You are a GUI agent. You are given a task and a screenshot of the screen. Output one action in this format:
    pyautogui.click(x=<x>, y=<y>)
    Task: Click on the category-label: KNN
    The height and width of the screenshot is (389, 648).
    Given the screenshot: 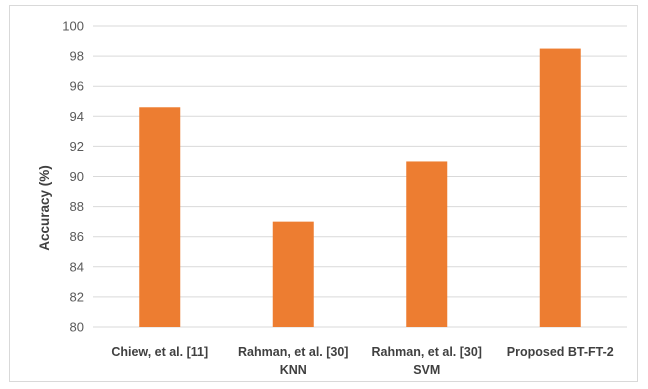 What is the action you would take?
    pyautogui.click(x=293, y=370)
    